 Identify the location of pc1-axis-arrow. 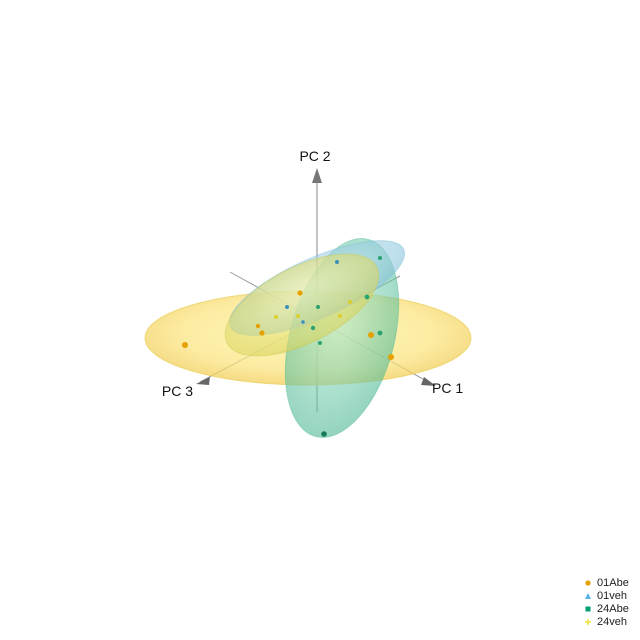
(428, 381).